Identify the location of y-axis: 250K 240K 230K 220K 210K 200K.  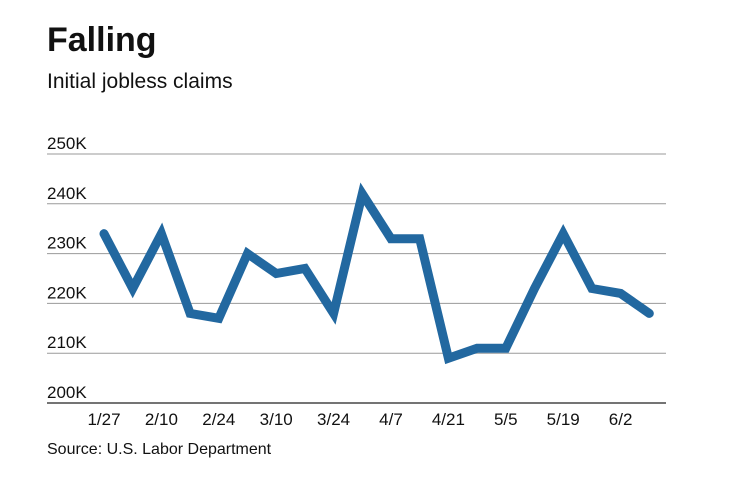
(67, 268).